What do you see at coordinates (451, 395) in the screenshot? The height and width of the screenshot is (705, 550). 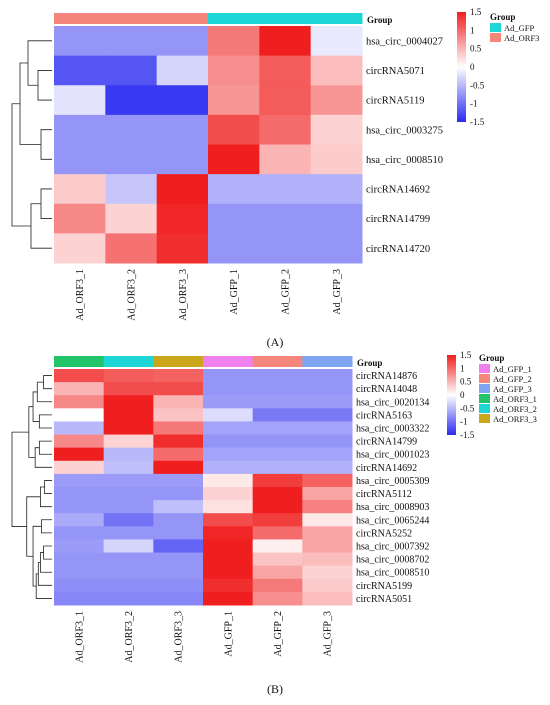 I see `color-bar` at bounding box center [451, 395].